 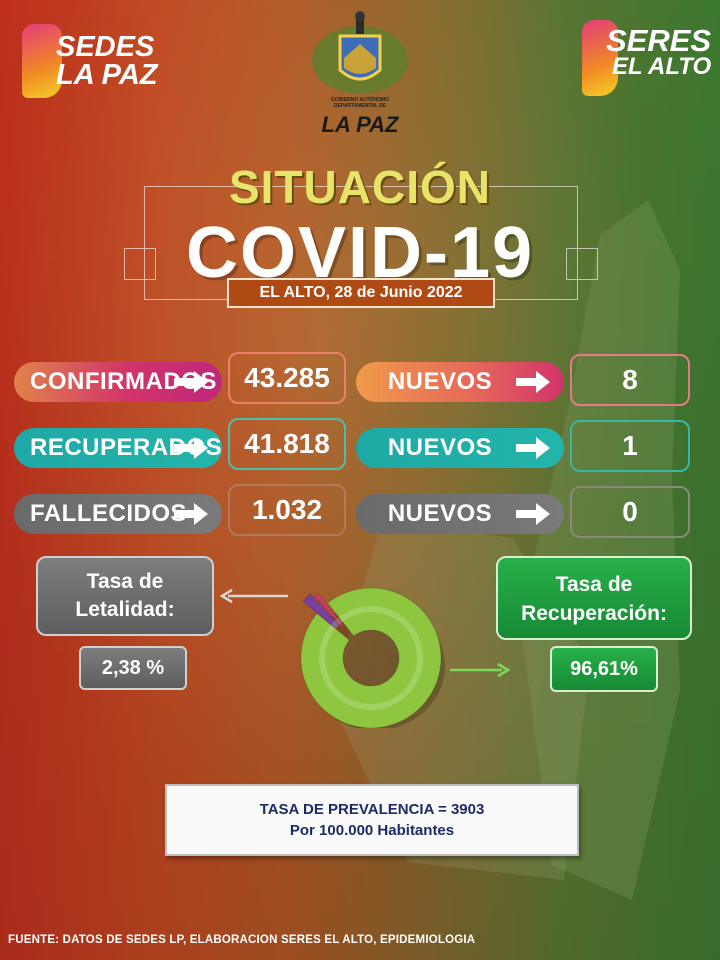 I want to click on arrow-left-icon, so click(x=253, y=596).